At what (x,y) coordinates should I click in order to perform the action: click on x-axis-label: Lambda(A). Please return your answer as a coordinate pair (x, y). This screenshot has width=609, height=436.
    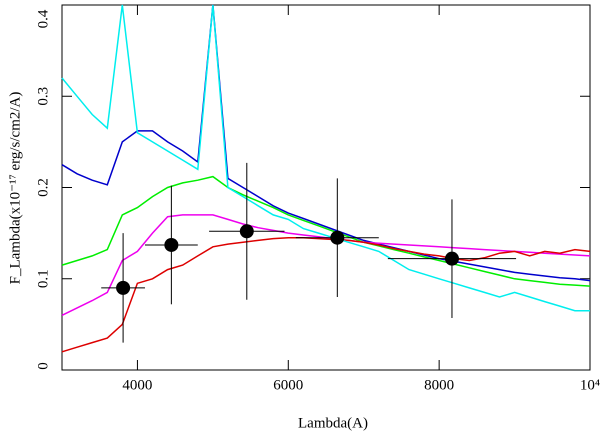
    Looking at the image, I should click on (333, 423).